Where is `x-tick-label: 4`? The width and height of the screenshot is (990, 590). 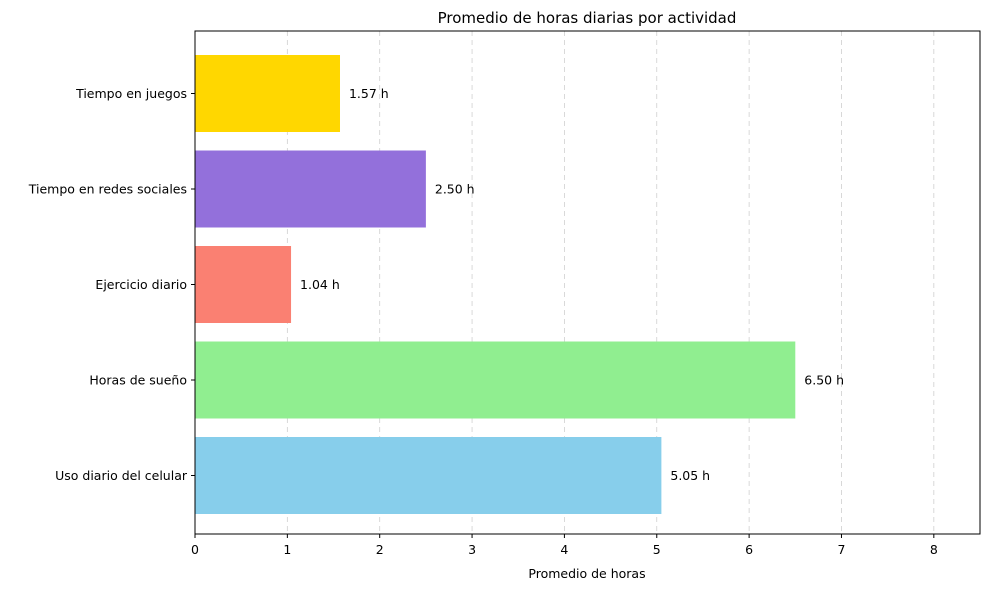 x-tick-label: 4 is located at coordinates (564, 549).